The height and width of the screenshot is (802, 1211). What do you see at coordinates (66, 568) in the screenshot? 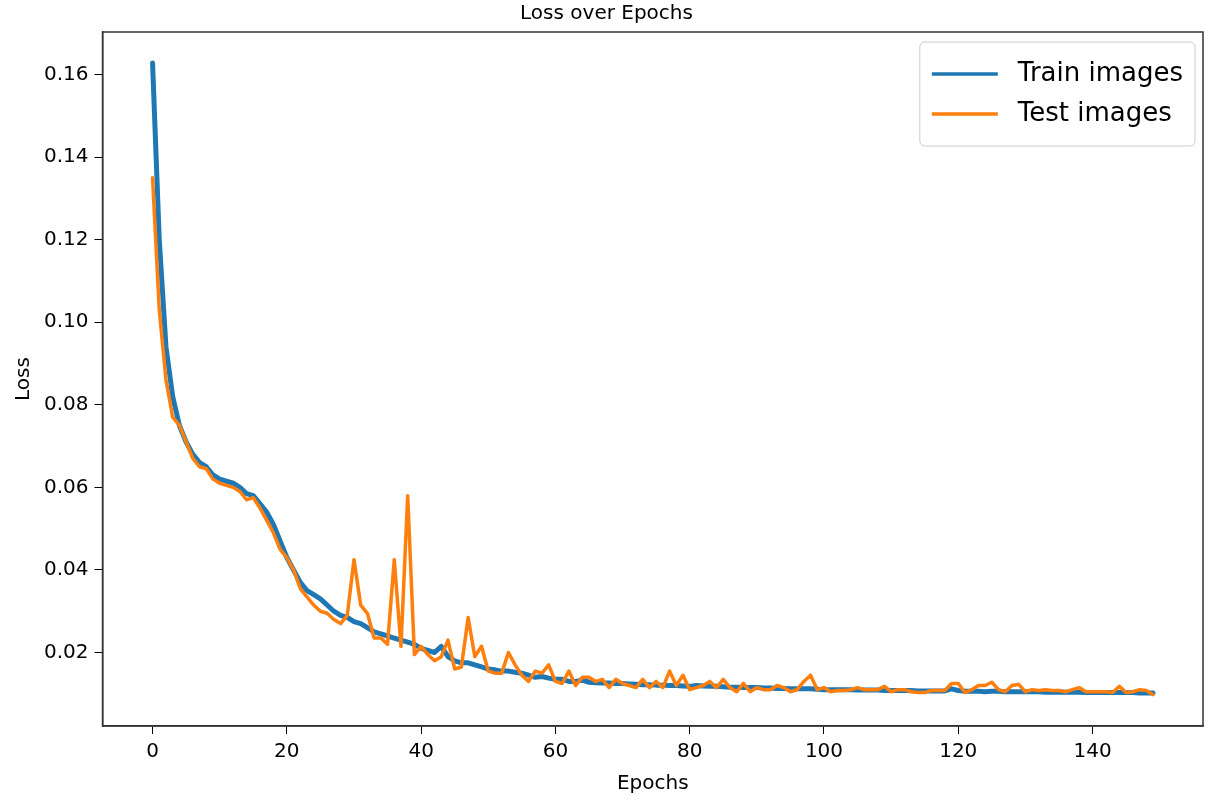
I see `y-tick-label: 0.04` at bounding box center [66, 568].